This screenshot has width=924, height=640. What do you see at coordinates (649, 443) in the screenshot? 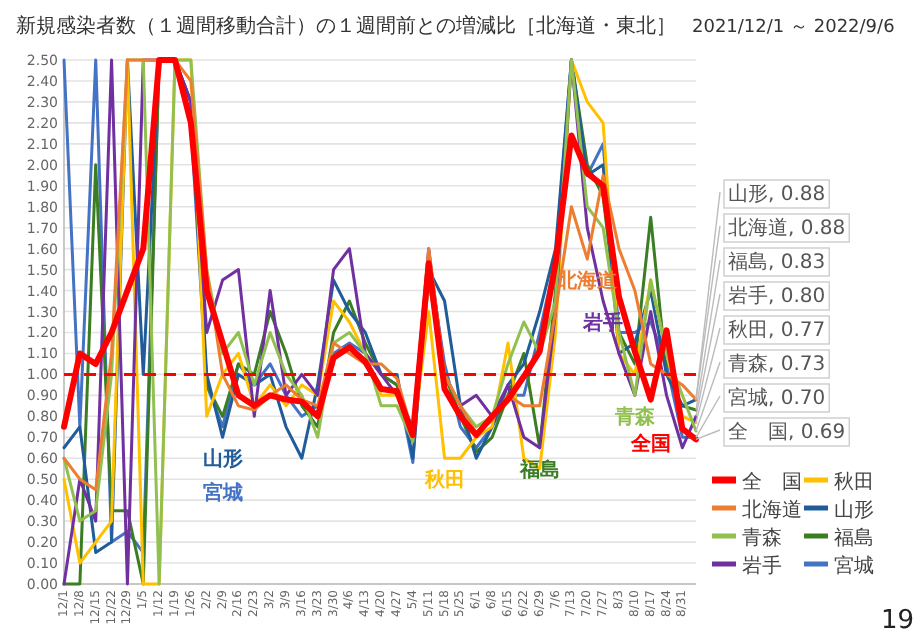
I see `annotation: 全国` at bounding box center [649, 443].